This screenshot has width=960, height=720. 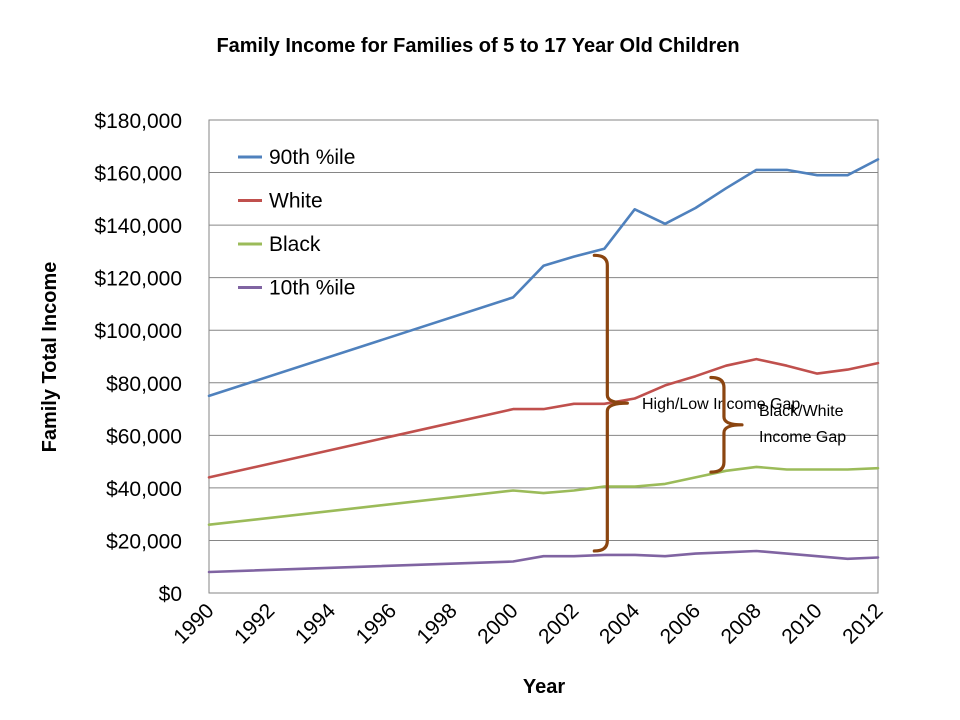 What do you see at coordinates (376, 623) in the screenshot?
I see `x-tick-label: 1996` at bounding box center [376, 623].